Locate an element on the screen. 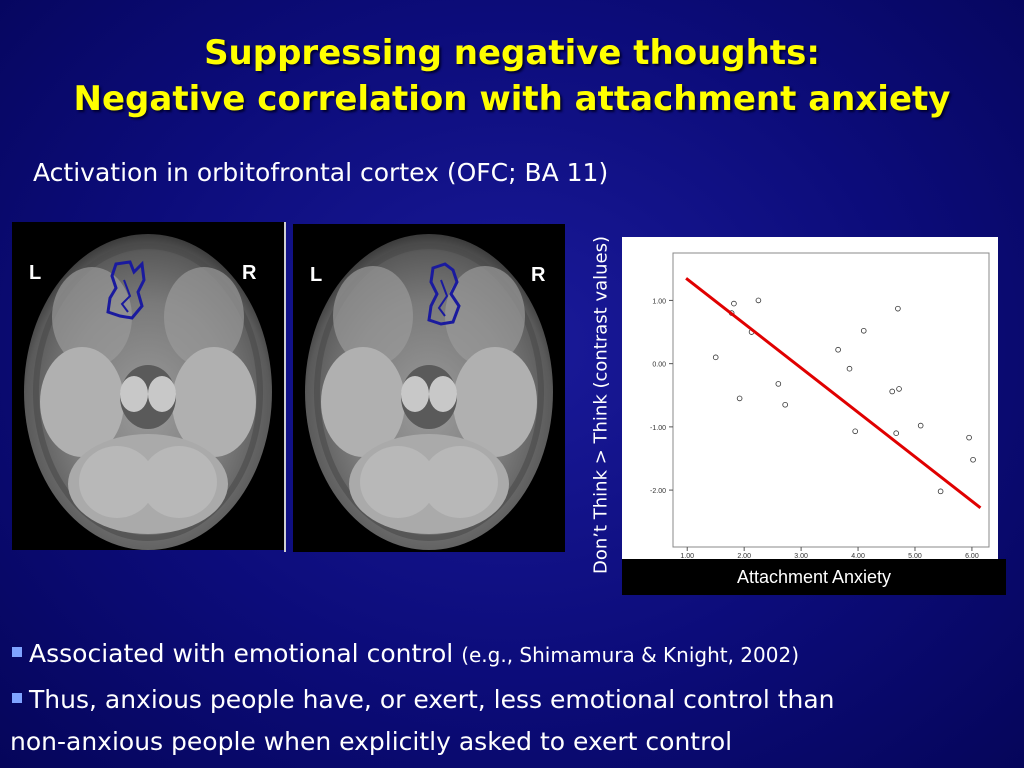  x-tick-label: 1.00 is located at coordinates (687, 556).